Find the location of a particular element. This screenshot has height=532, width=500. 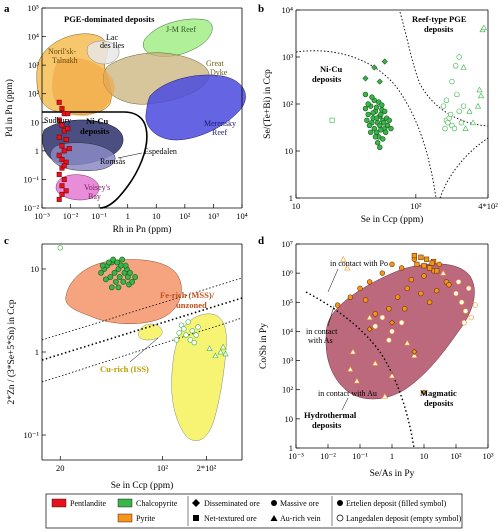

espedalen-pointer is located at coordinates (130, 155).